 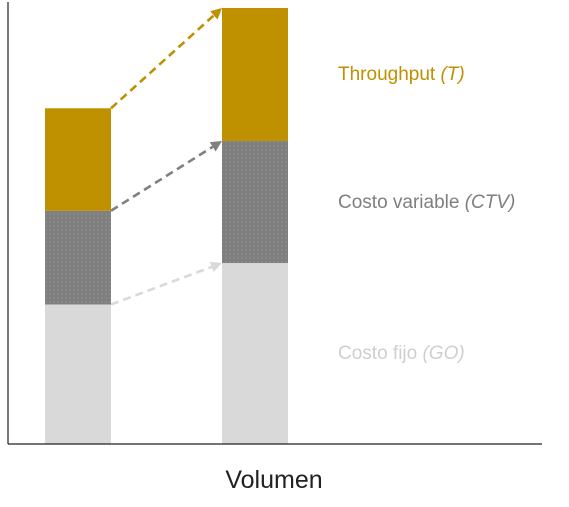 What do you see at coordinates (161, 285) in the screenshot?
I see `arrow-costo-fijo` at bounding box center [161, 285].